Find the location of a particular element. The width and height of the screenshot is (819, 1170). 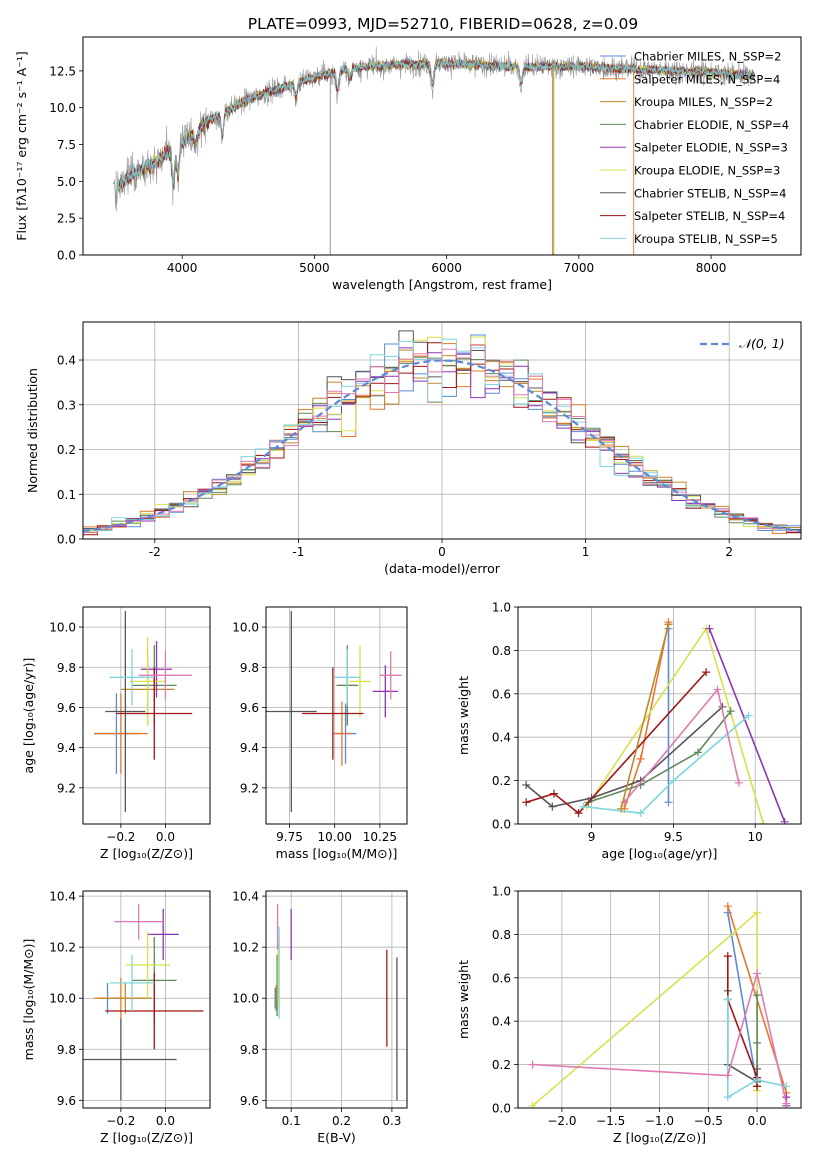

y-tick-label: 5.0 is located at coordinates (66, 182).